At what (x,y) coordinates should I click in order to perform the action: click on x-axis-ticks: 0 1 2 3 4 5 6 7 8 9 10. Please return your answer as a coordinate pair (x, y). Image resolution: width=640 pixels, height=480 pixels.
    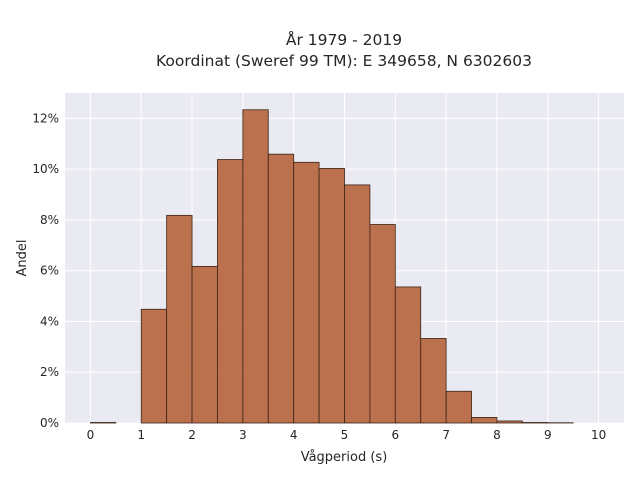
    Looking at the image, I should click on (347, 435).